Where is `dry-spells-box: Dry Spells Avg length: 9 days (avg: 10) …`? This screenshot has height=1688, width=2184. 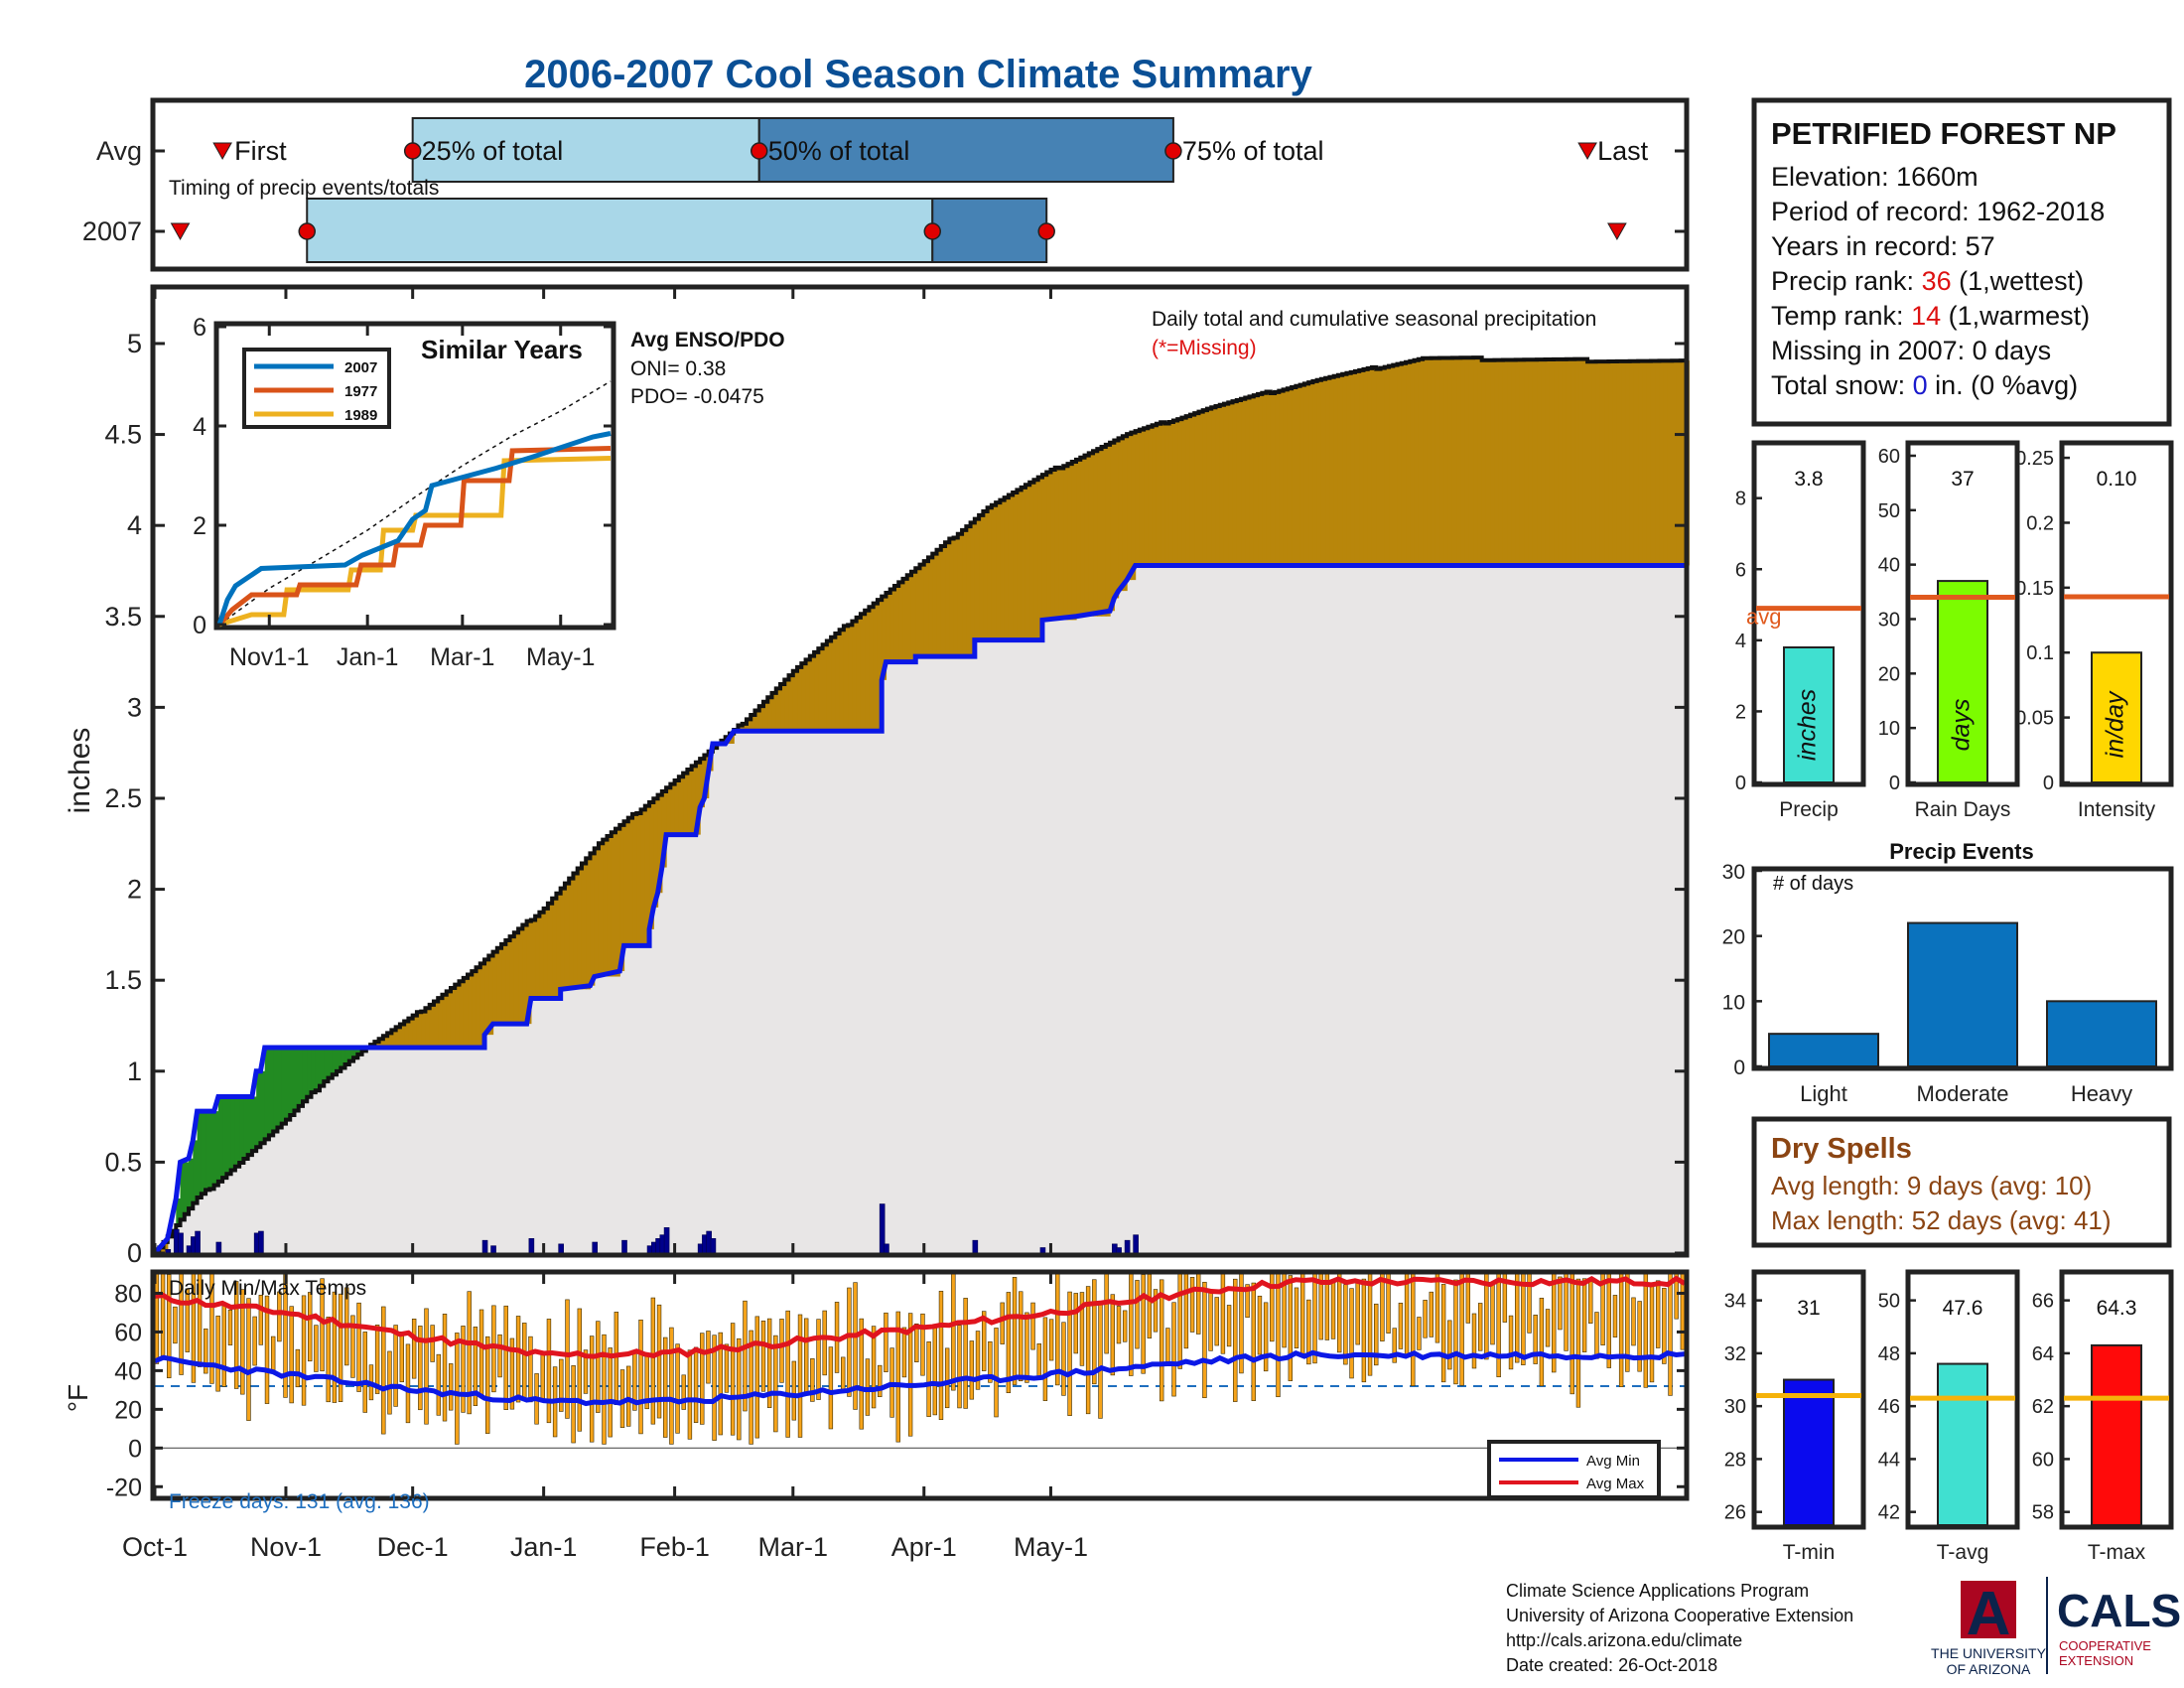
dry-spells-box: Dry Spells Avg length: 9 days (avg: 10) … is located at coordinates (1961, 1182).